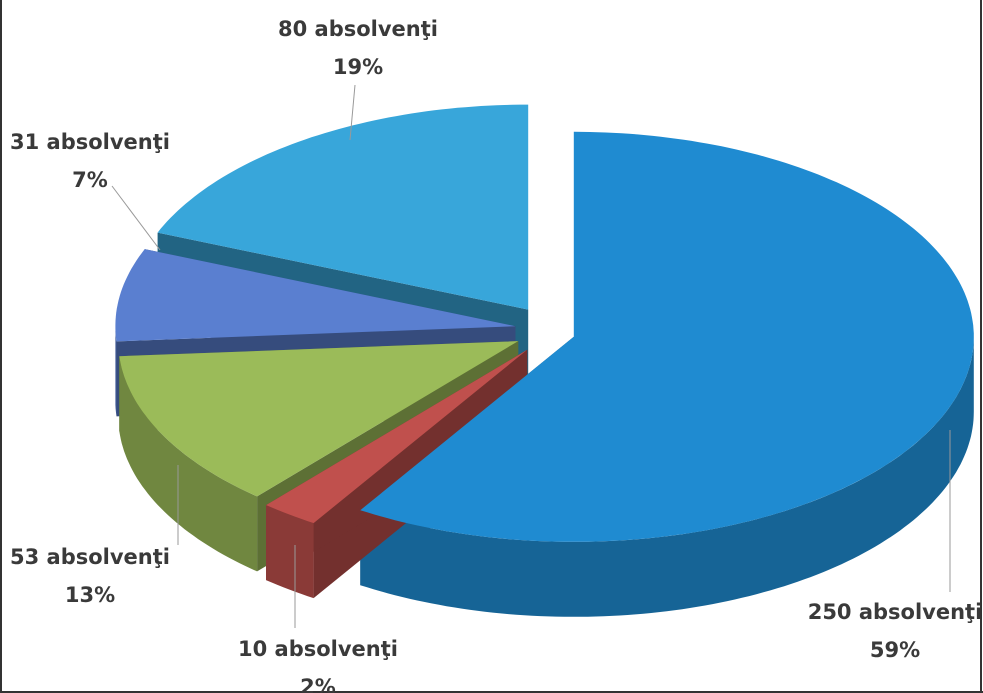  Describe the element at coordinates (90, 595) in the screenshot. I see `percent-label: 13%` at that location.